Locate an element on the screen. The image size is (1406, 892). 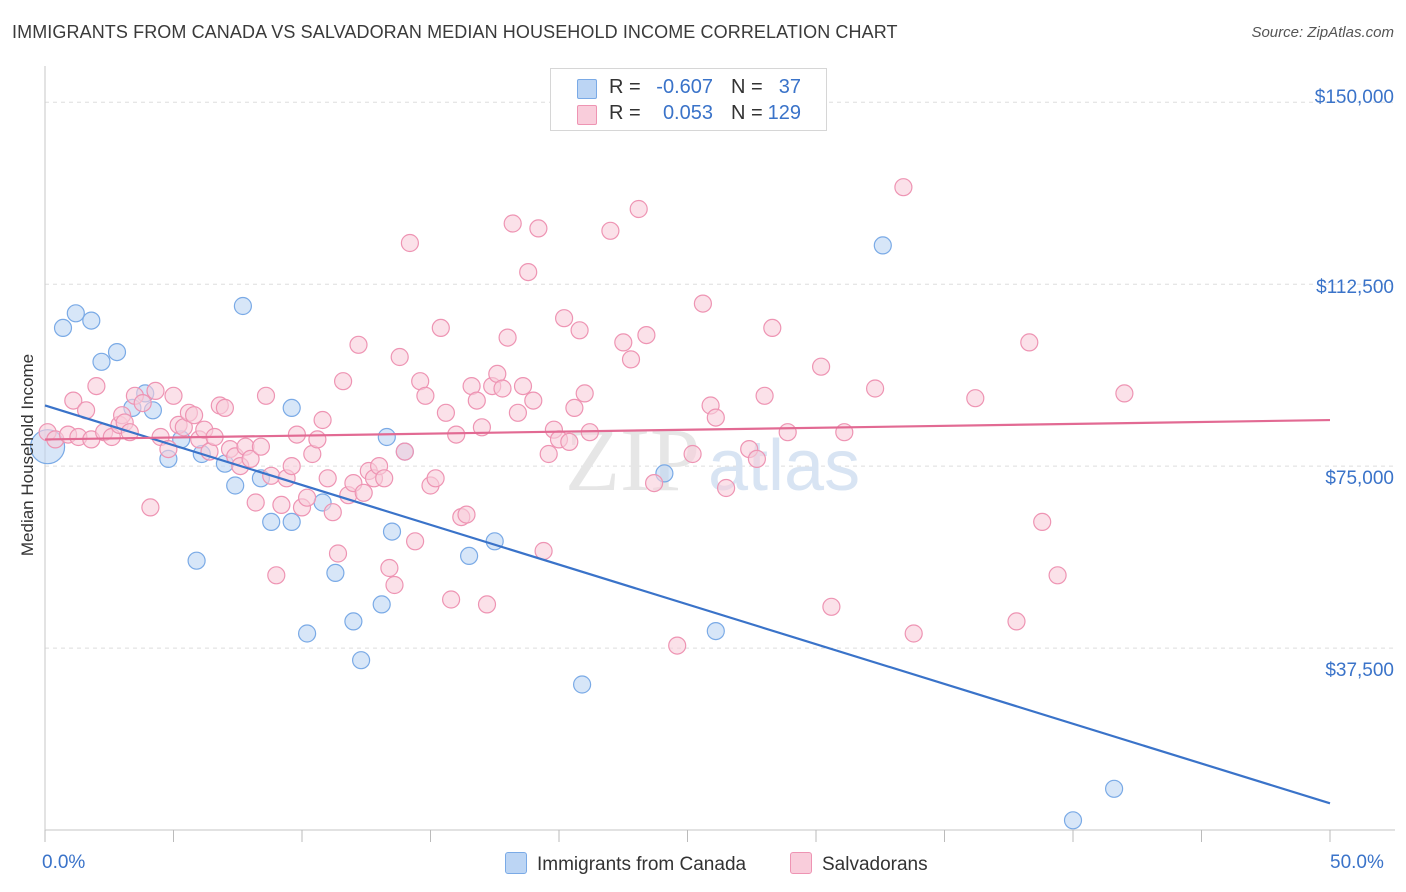
y-tick-label: $112,500 is located at coordinates (1355, 287).